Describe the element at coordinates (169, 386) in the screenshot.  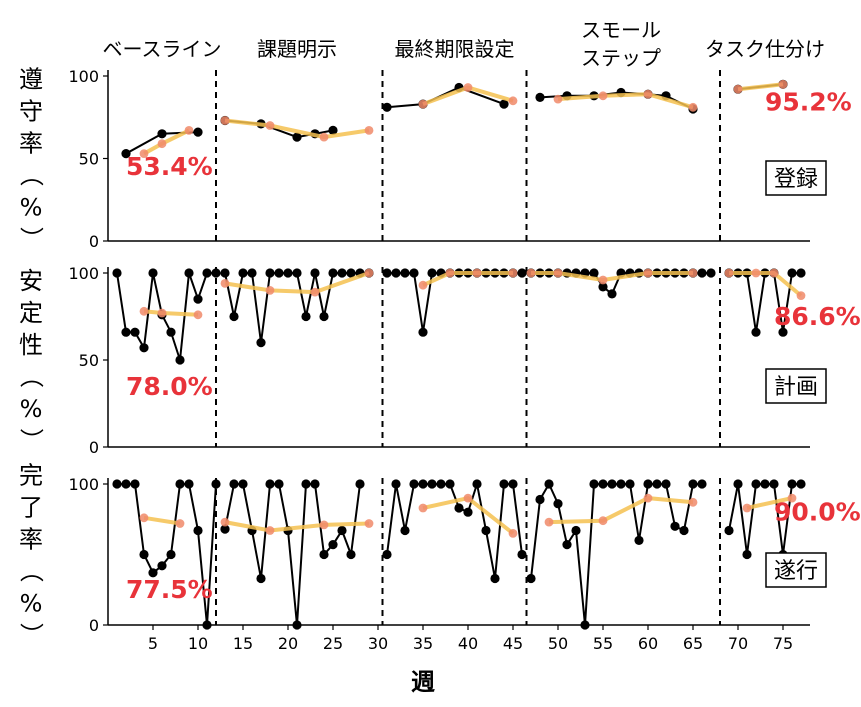
I see `percentage-label: 78.0%` at that location.